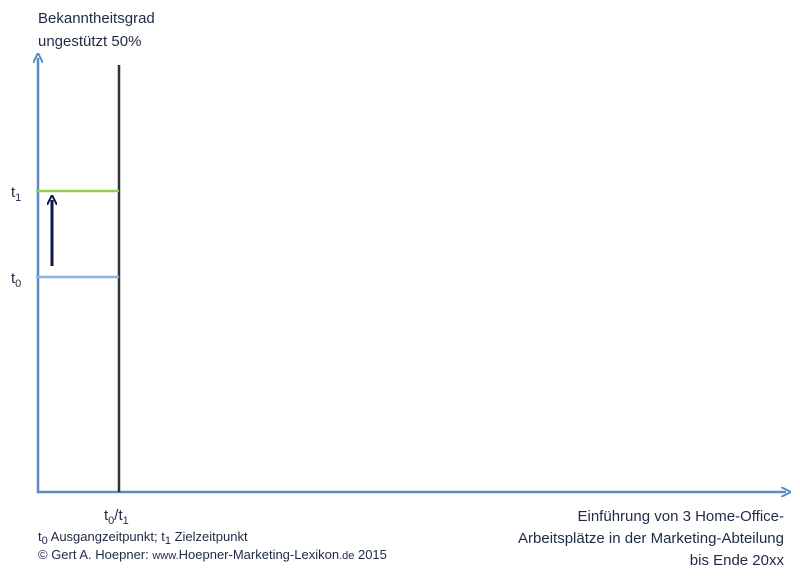 This screenshot has height=580, width=800. What do you see at coordinates (370, 554) in the screenshot?
I see `text: 2015` at bounding box center [370, 554].